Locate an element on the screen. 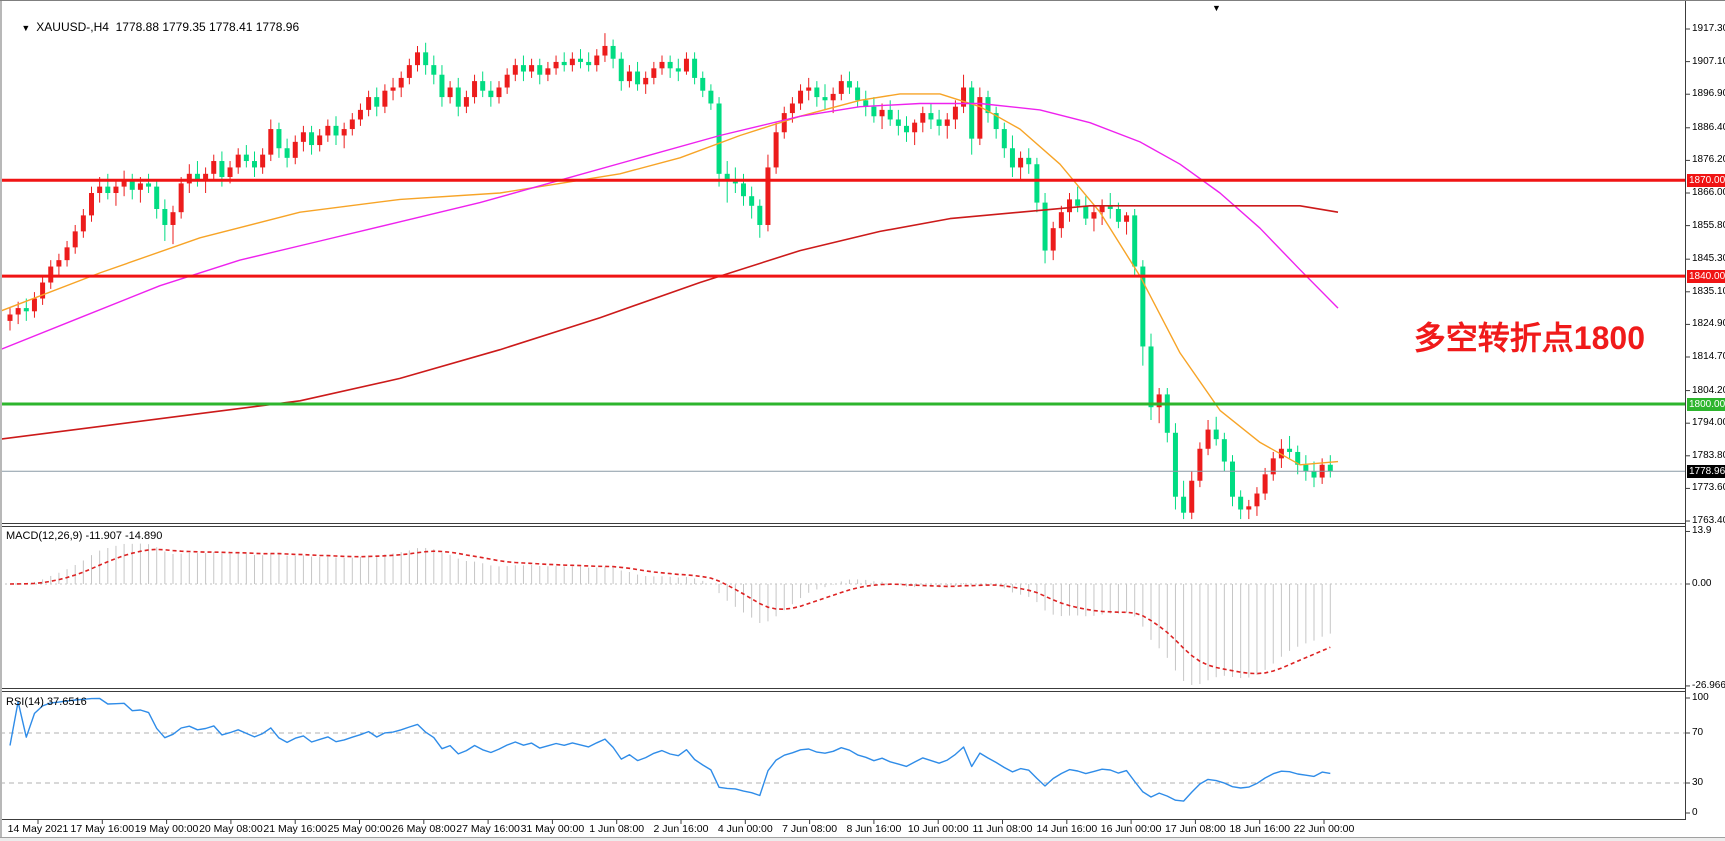 Image resolution: width=1725 pixels, height=841 pixels. time-tick-label: 19 May 00:00 is located at coordinates (166, 829).